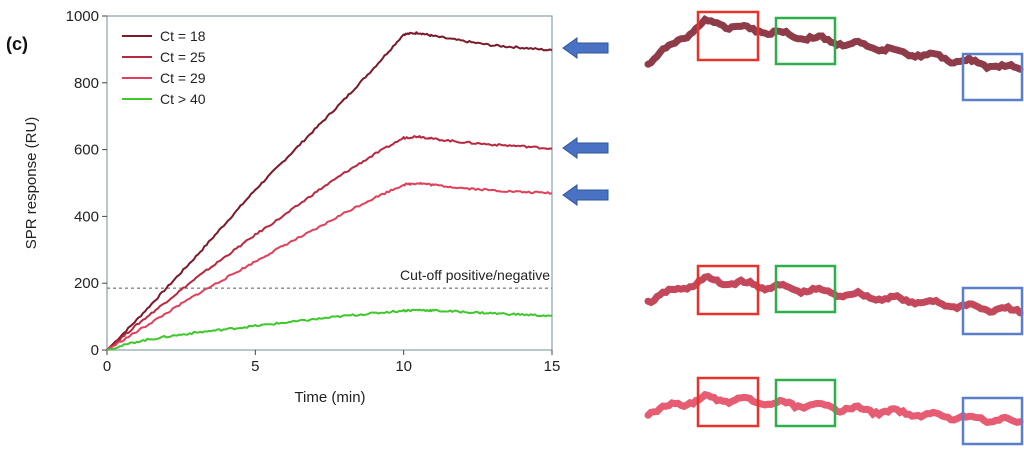 This screenshot has height=472, width=1024. I want to click on cutoff-label: Cut-off positive/negative, so click(475, 275).